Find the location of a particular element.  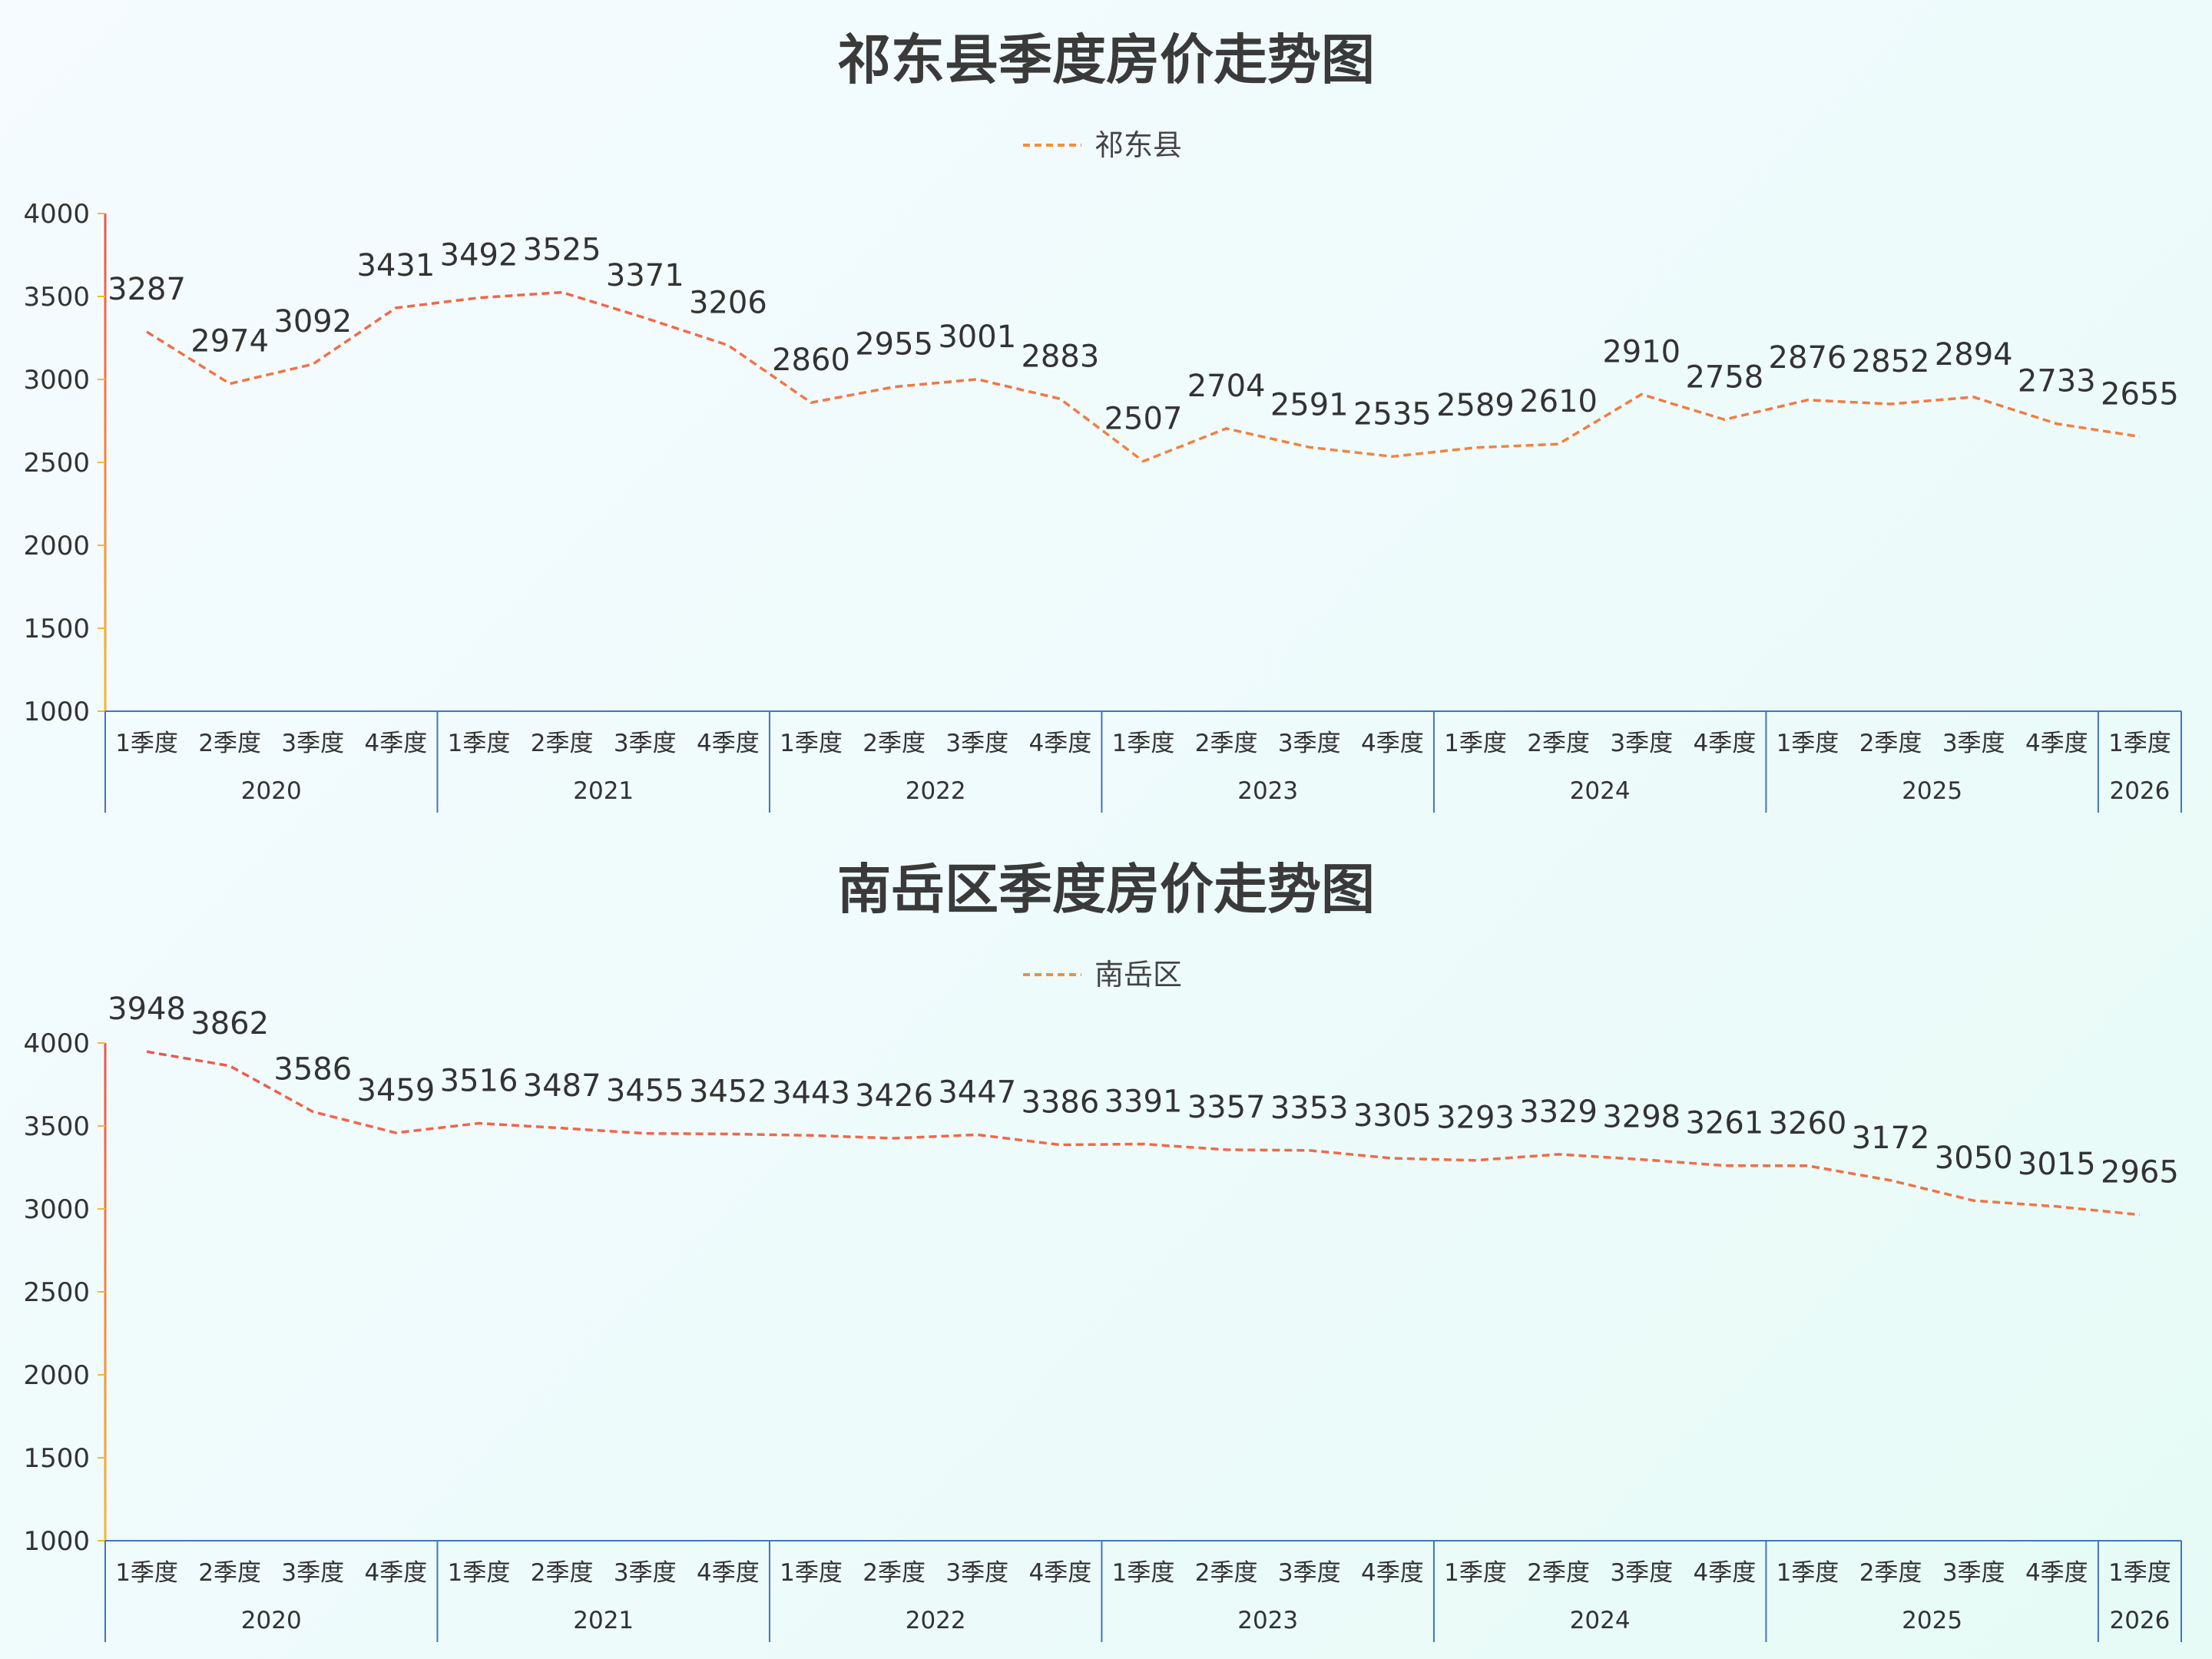

data-label: 2591 is located at coordinates (1310, 405).